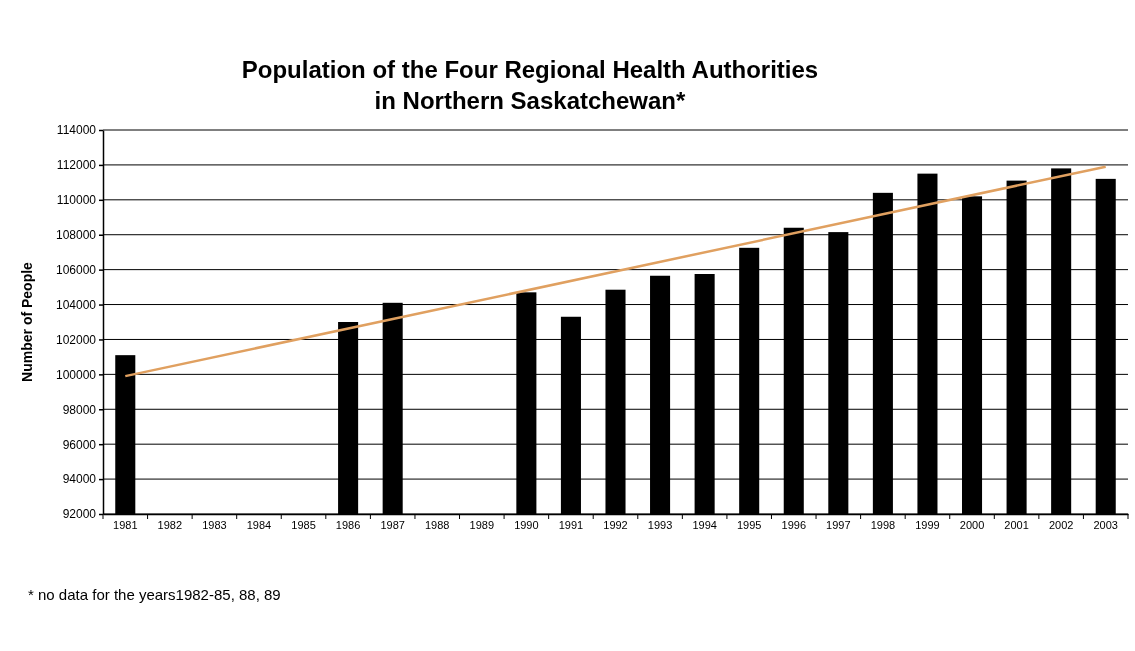 The width and height of the screenshot is (1135, 651). What do you see at coordinates (76, 304) in the screenshot?
I see `y-tick-label: 104000` at bounding box center [76, 304].